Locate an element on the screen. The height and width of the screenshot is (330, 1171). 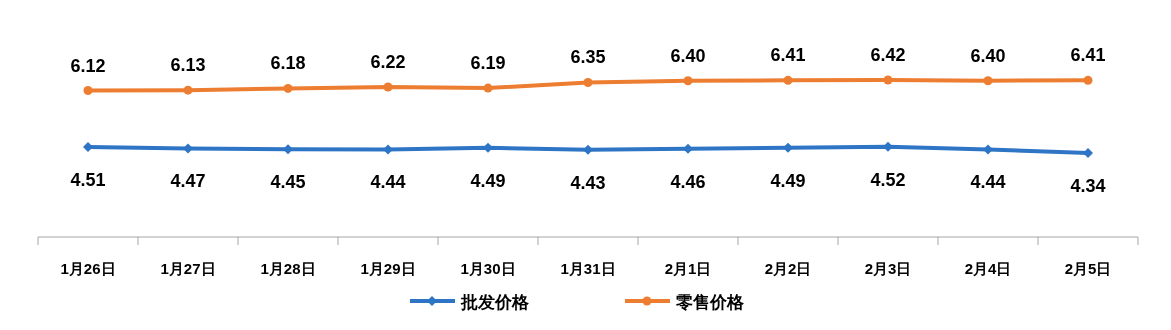
data-label: 4.43 is located at coordinates (588, 182).